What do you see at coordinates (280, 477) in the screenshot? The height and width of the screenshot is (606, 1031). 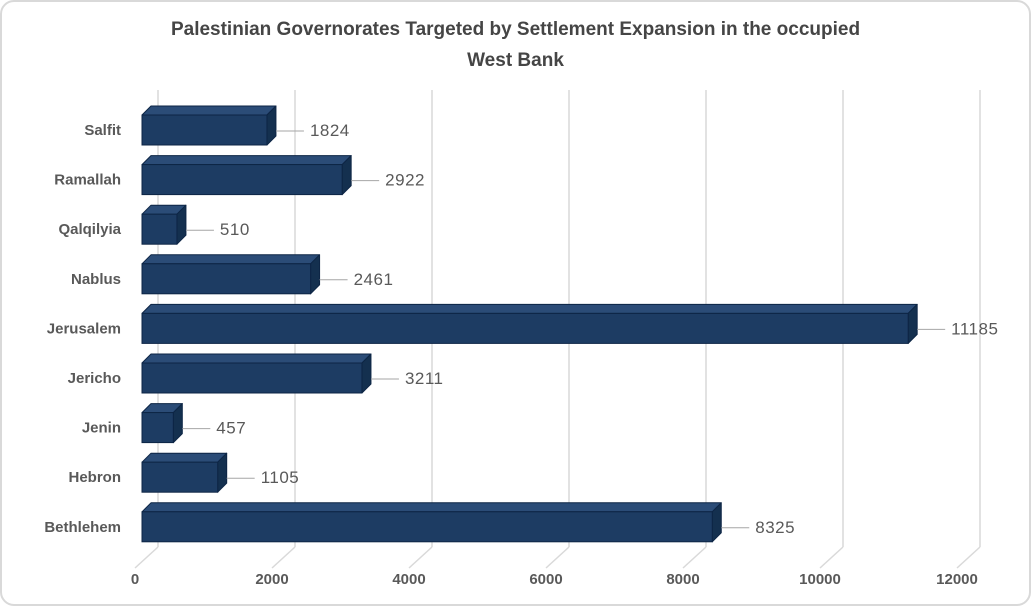 I see `data-label: 1105` at bounding box center [280, 477].